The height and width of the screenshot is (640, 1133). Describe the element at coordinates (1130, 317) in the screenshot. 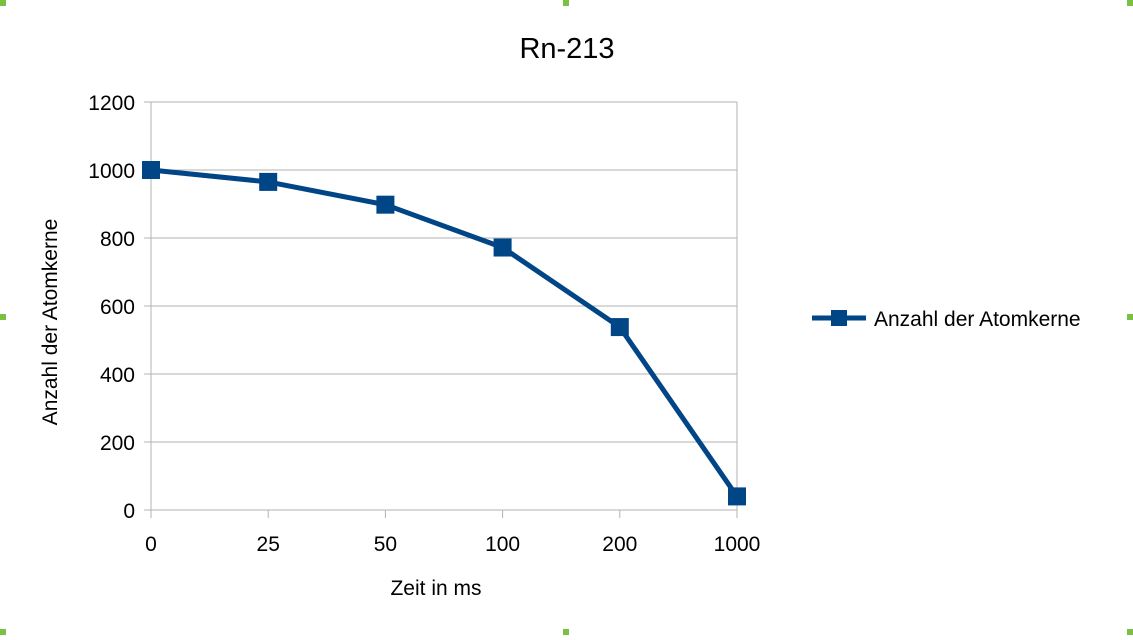

I see `selection-handle-middle-right` at that location.